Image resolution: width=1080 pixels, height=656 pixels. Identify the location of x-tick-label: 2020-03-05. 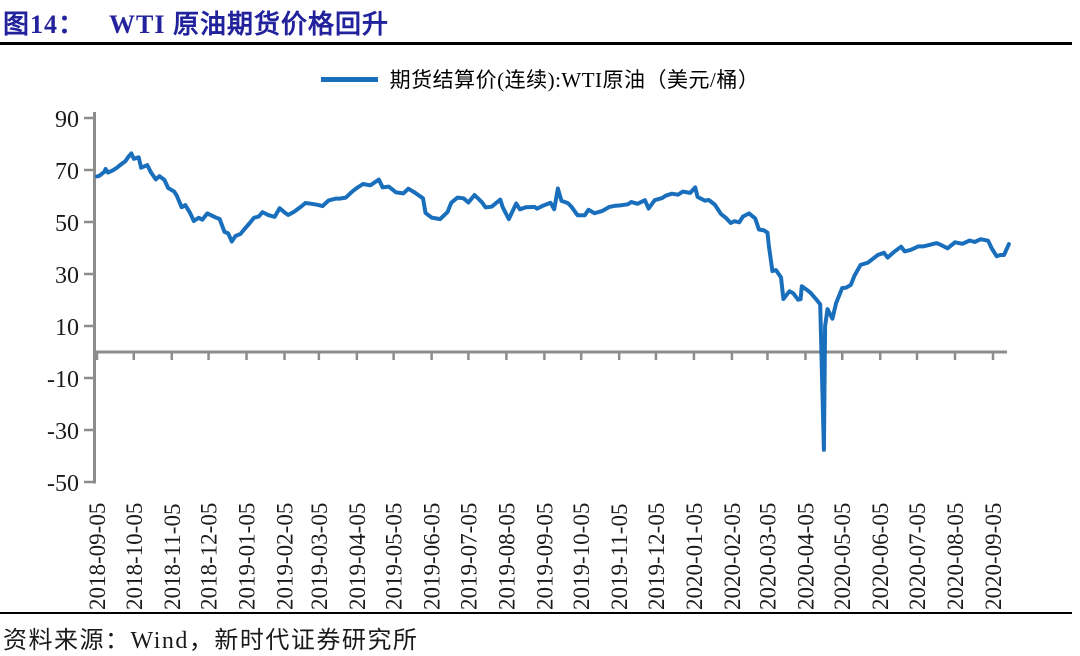
(767, 556).